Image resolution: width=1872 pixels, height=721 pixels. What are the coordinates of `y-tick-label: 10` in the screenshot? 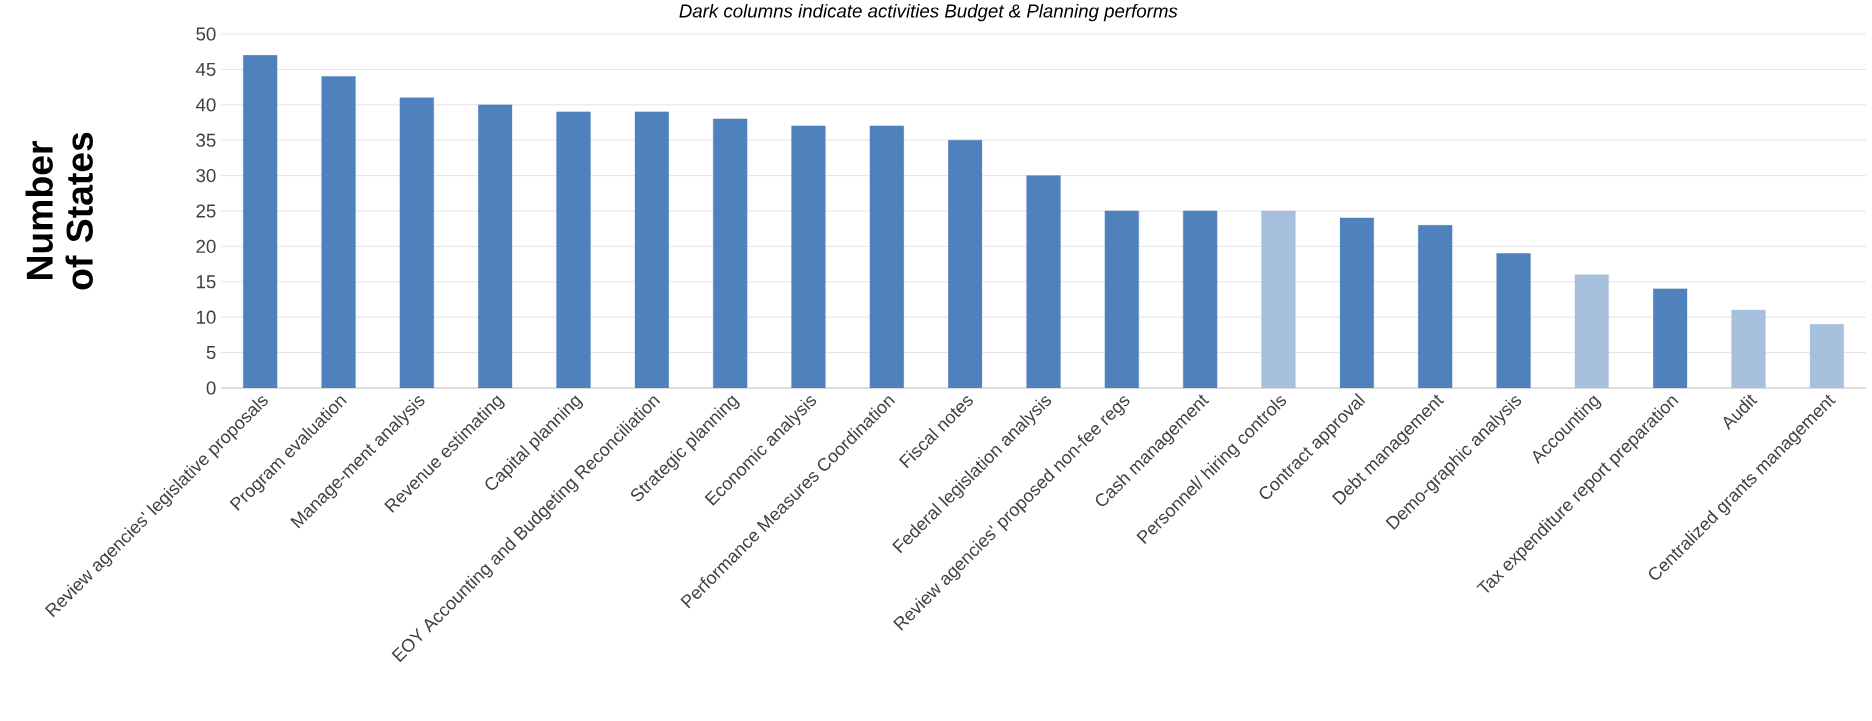 It's located at (206, 317).